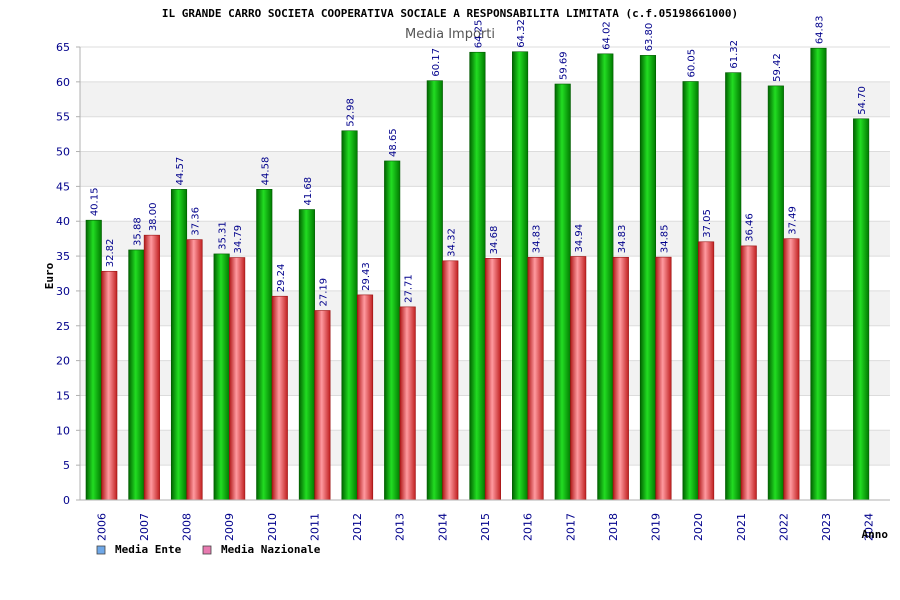 This screenshot has height=600, width=900. What do you see at coordinates (272, 527) in the screenshot?
I see `x-tick-label: 2010` at bounding box center [272, 527].